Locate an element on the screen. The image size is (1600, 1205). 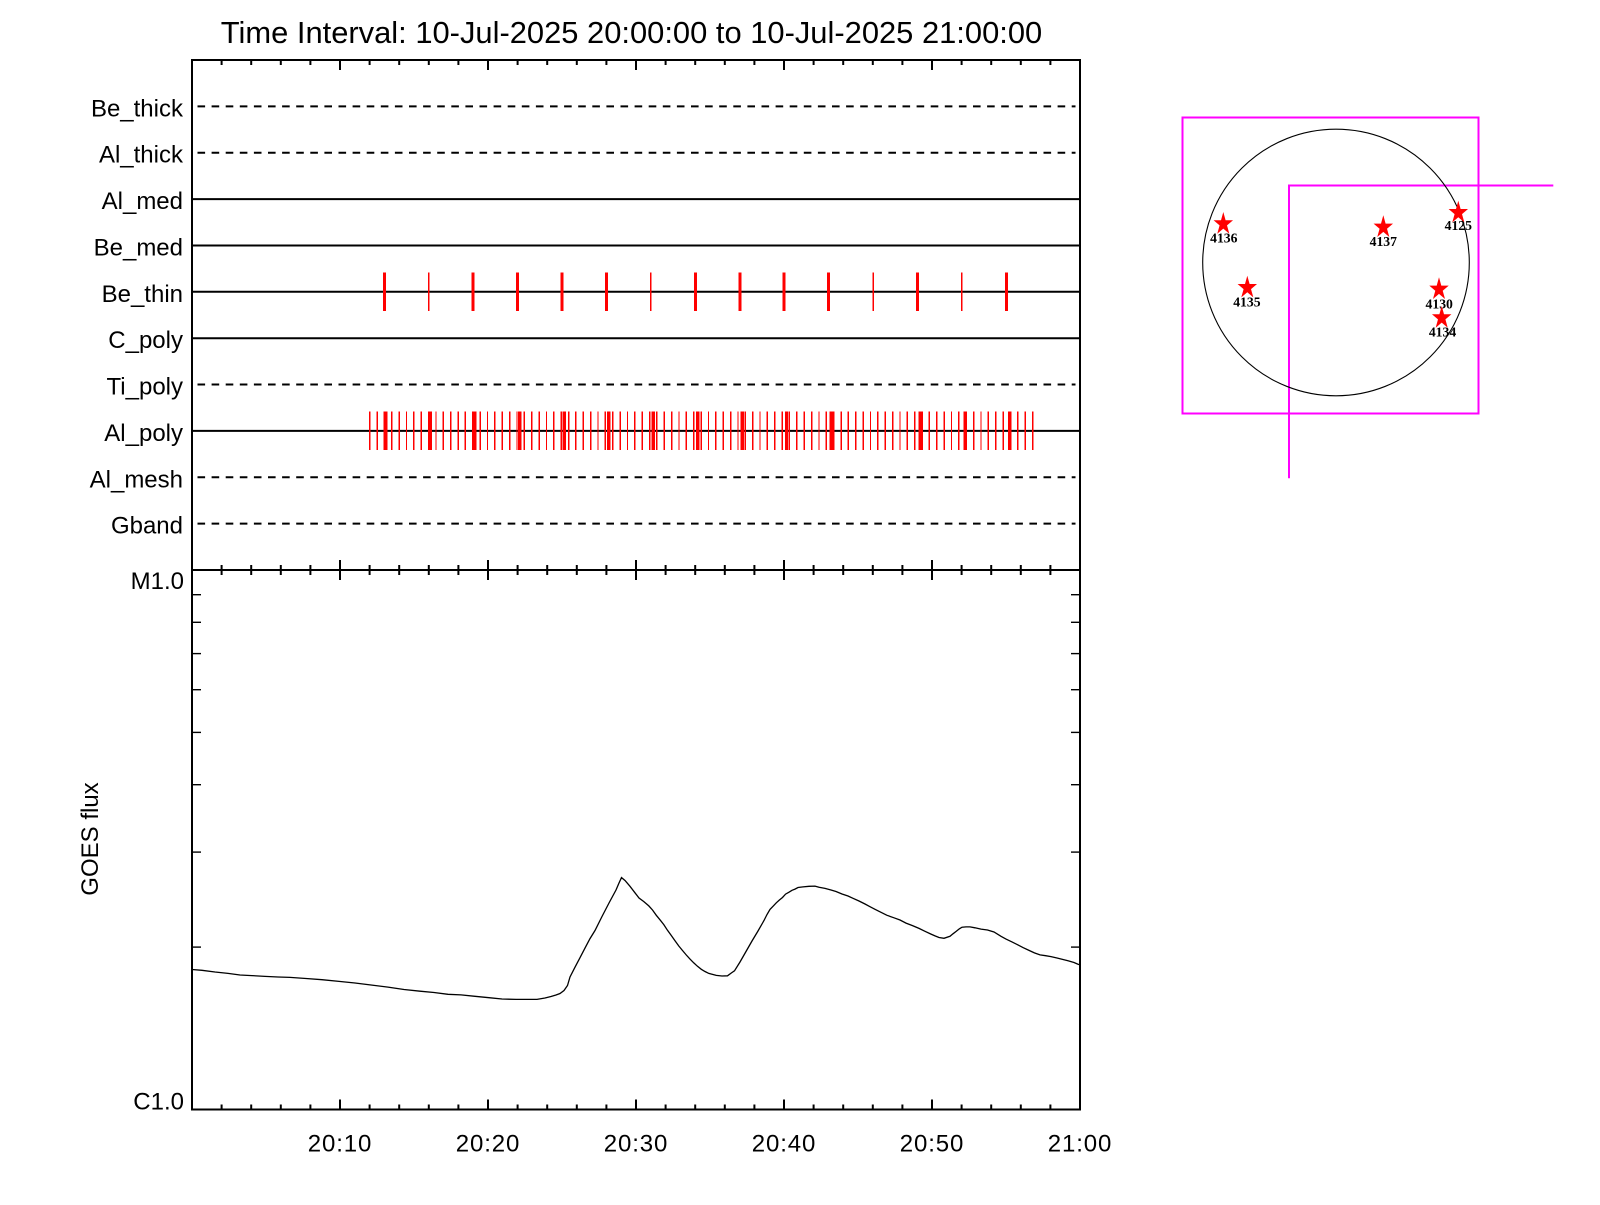
svg-text: M1.0 is located at coordinates (157, 581).